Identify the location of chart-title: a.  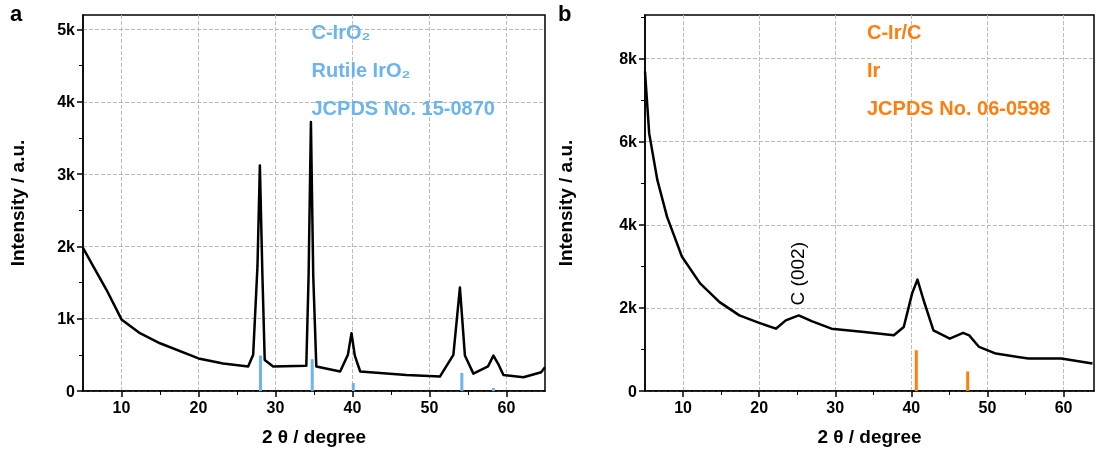
(16, 13).